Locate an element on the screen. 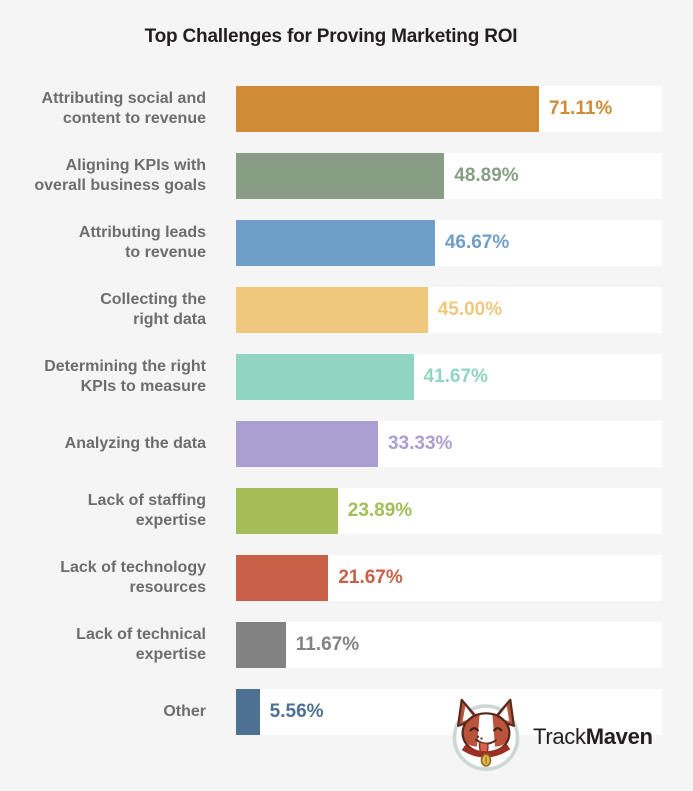 Image resolution: width=693 pixels, height=791 pixels. bar-row: Attributing leads to revenue 46.67% is located at coordinates (331, 243).